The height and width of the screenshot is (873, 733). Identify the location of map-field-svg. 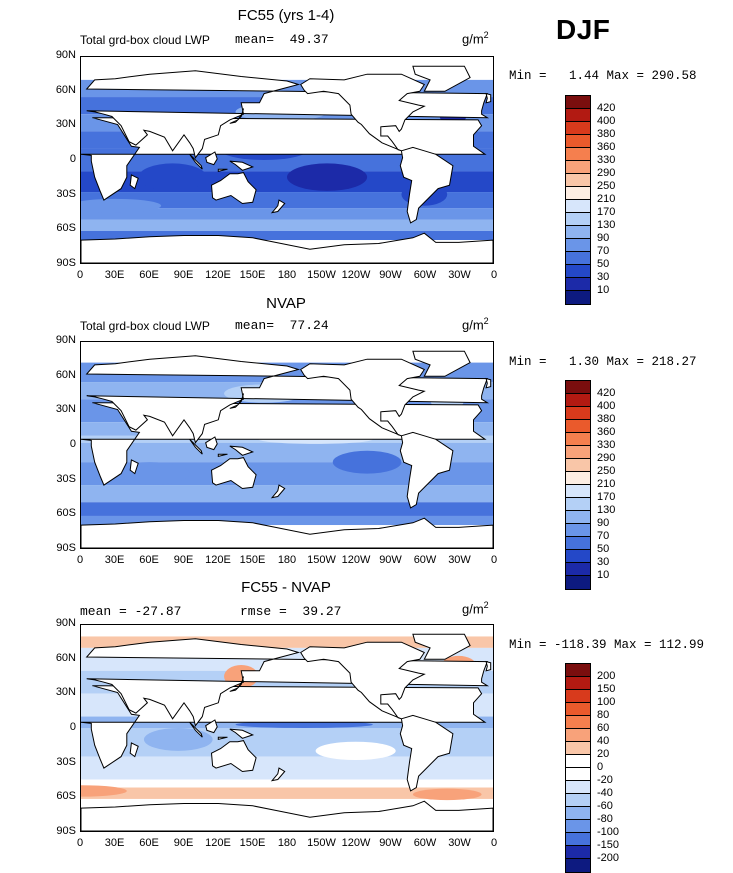
(287, 445).